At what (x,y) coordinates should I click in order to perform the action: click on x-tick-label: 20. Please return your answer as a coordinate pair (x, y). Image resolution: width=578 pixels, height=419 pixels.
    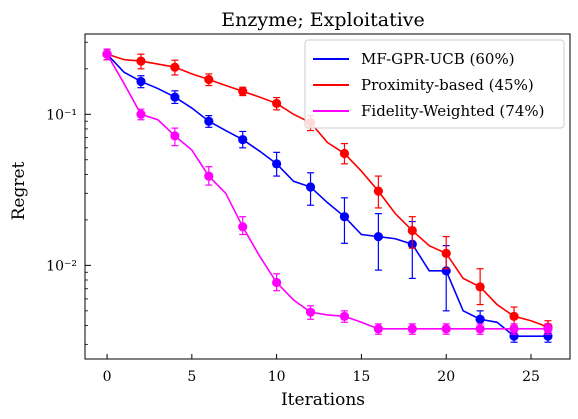
    Looking at the image, I should click on (446, 377).